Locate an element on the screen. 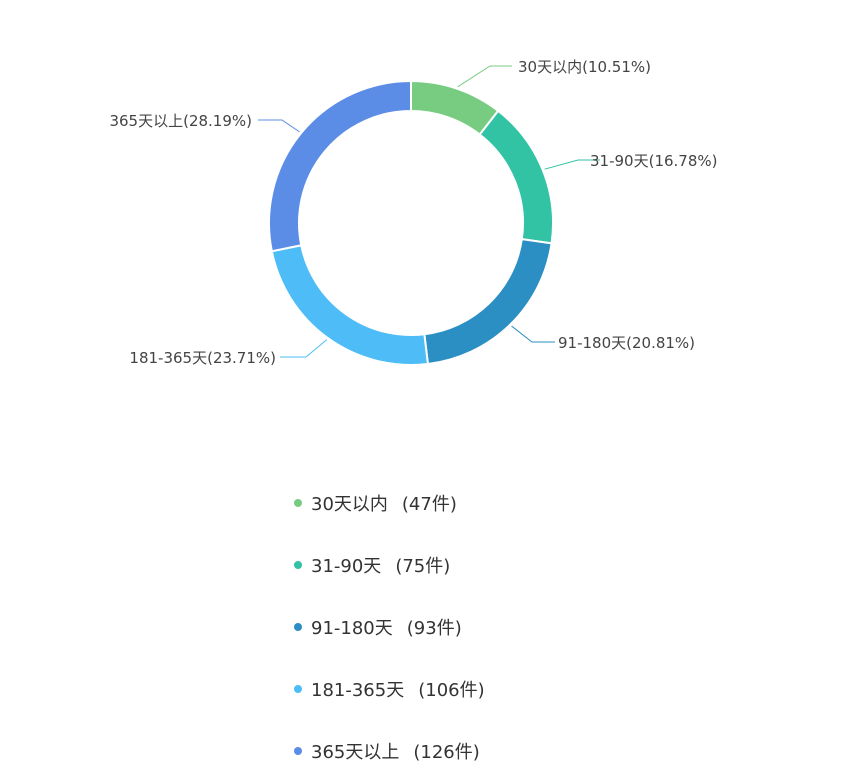 Image resolution: width=852 pixels, height=782 pixels. leader-line-181-365-days is located at coordinates (304, 348).